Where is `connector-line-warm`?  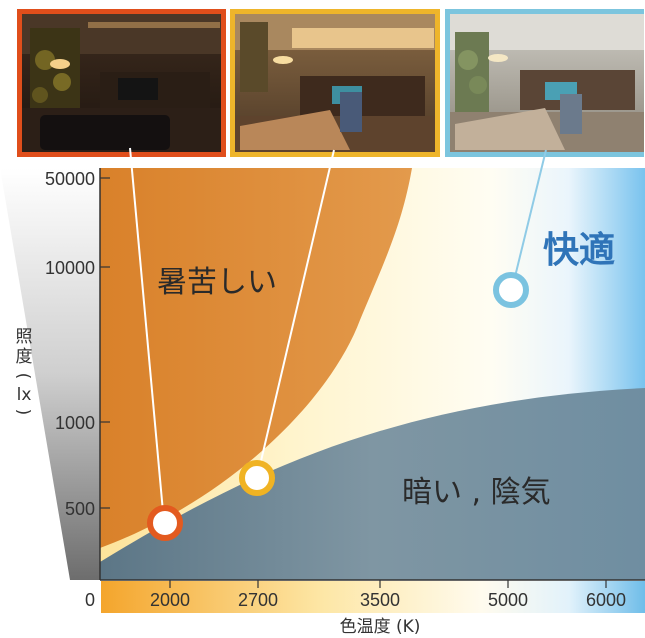 connector-line-warm is located at coordinates (295, 314).